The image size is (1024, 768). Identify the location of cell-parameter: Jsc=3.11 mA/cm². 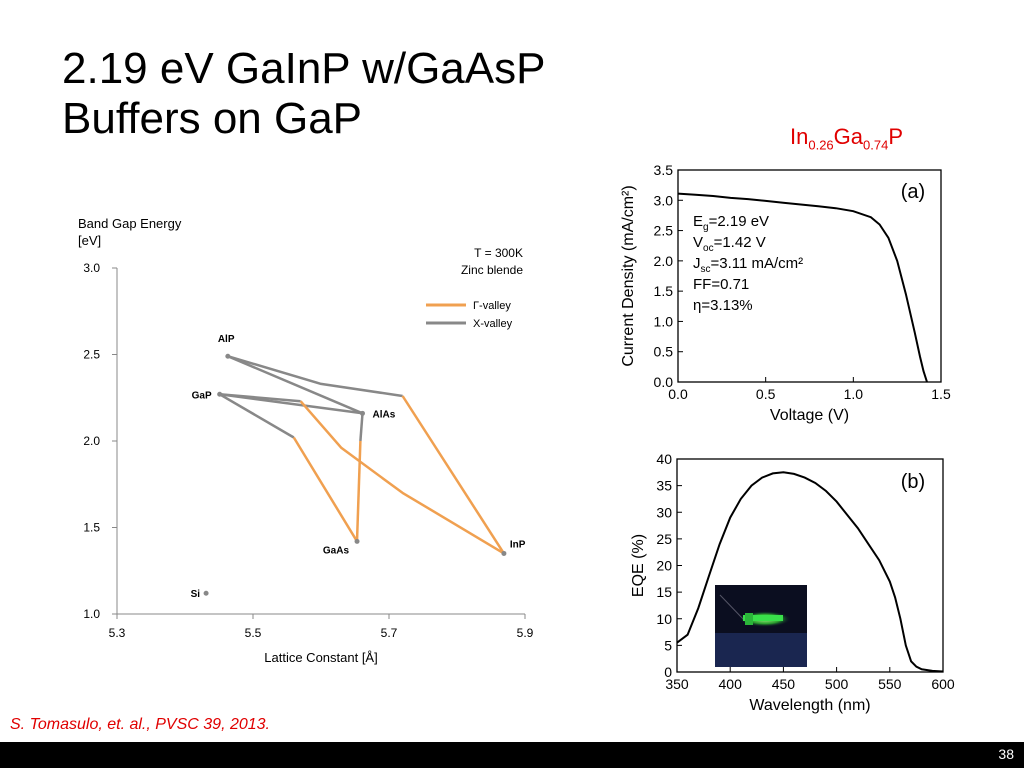
(748, 265).